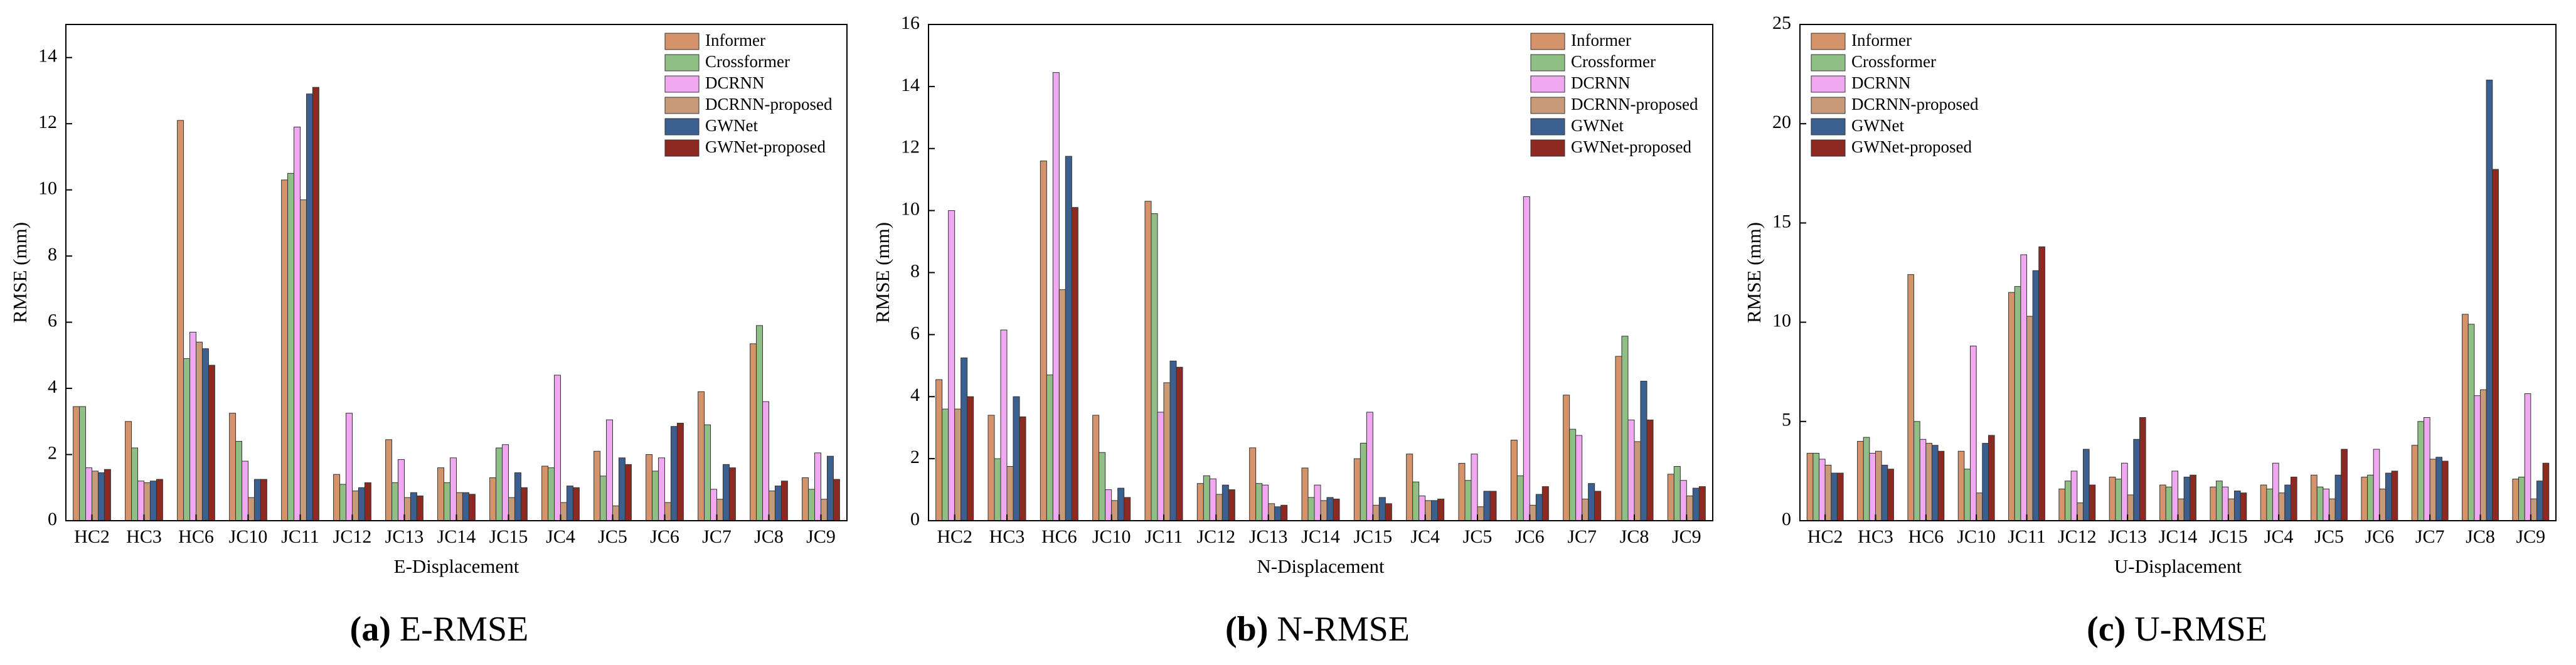 This screenshot has width=2576, height=665. Describe the element at coordinates (1007, 536) in the screenshot. I see `x-tick-label: HC3` at that location.